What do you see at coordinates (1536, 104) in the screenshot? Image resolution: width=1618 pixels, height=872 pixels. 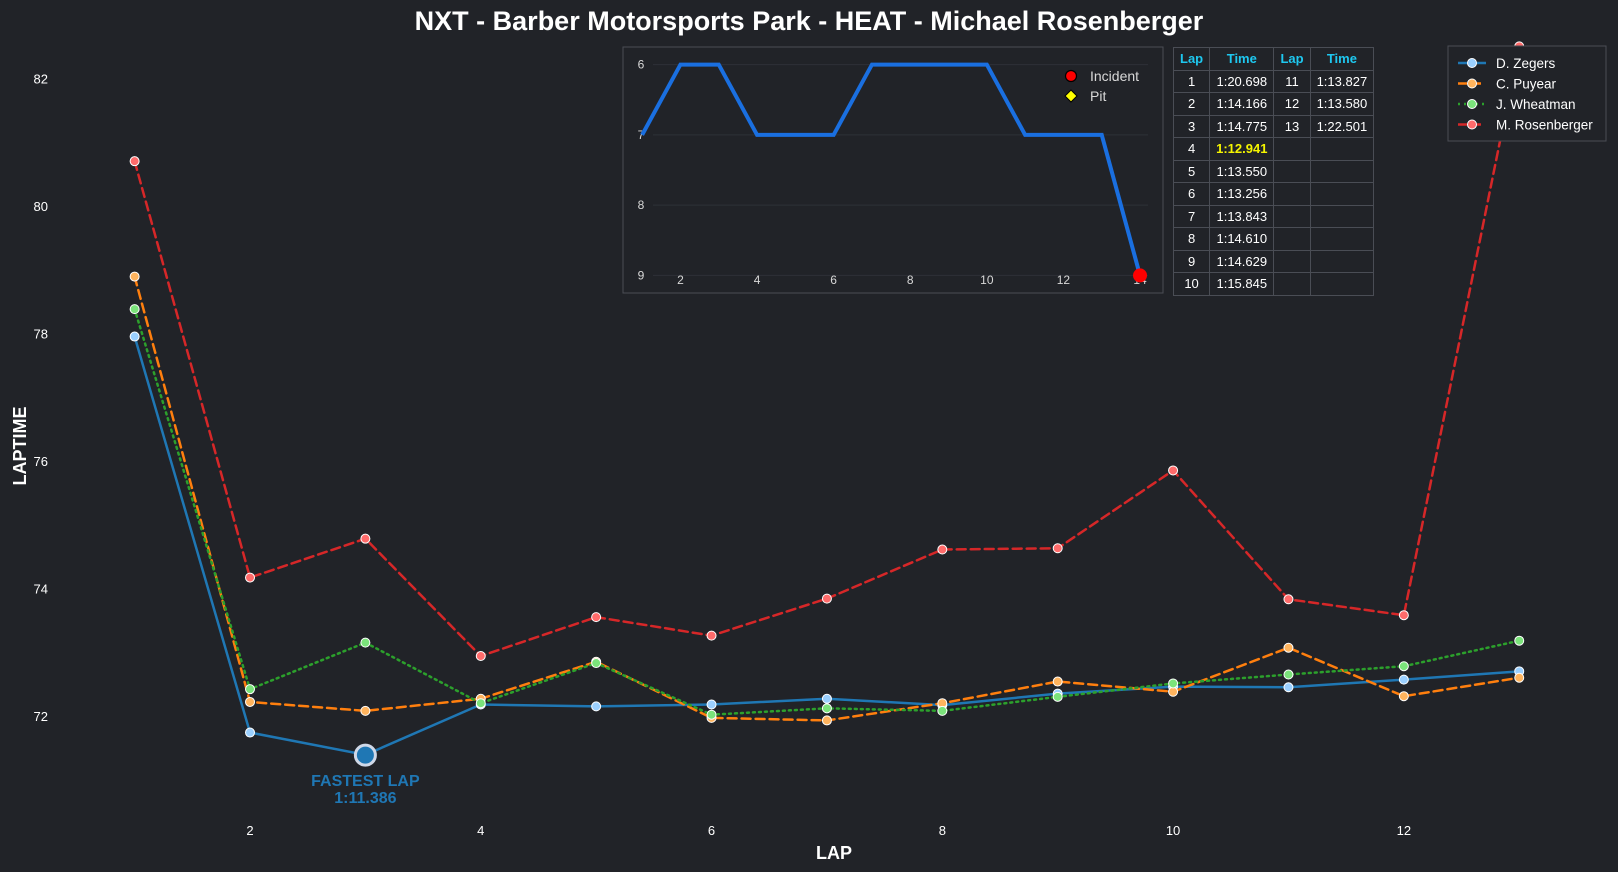 I see `legend-label: J. Wheatman` at bounding box center [1536, 104].